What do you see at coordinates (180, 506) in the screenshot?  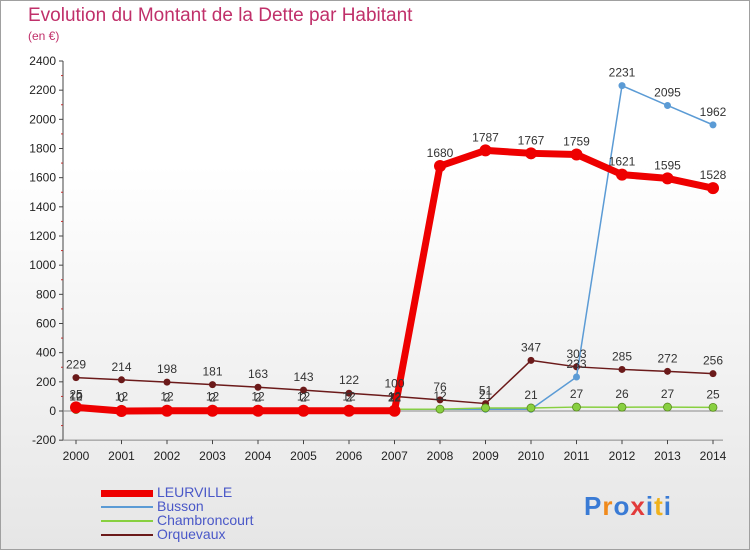 I see `legend-label: Busson` at bounding box center [180, 506].